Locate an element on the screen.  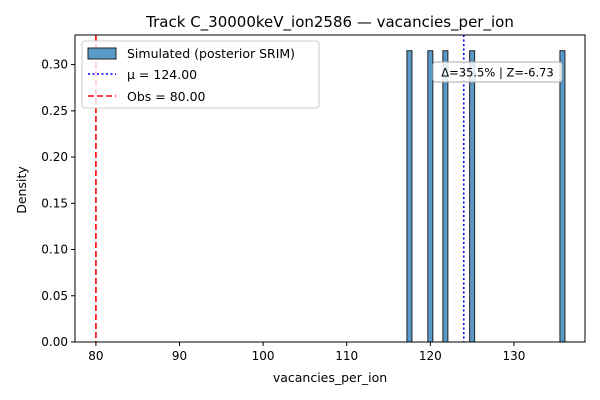
x-axis-label: vacancies_per_ion is located at coordinates (330, 377).